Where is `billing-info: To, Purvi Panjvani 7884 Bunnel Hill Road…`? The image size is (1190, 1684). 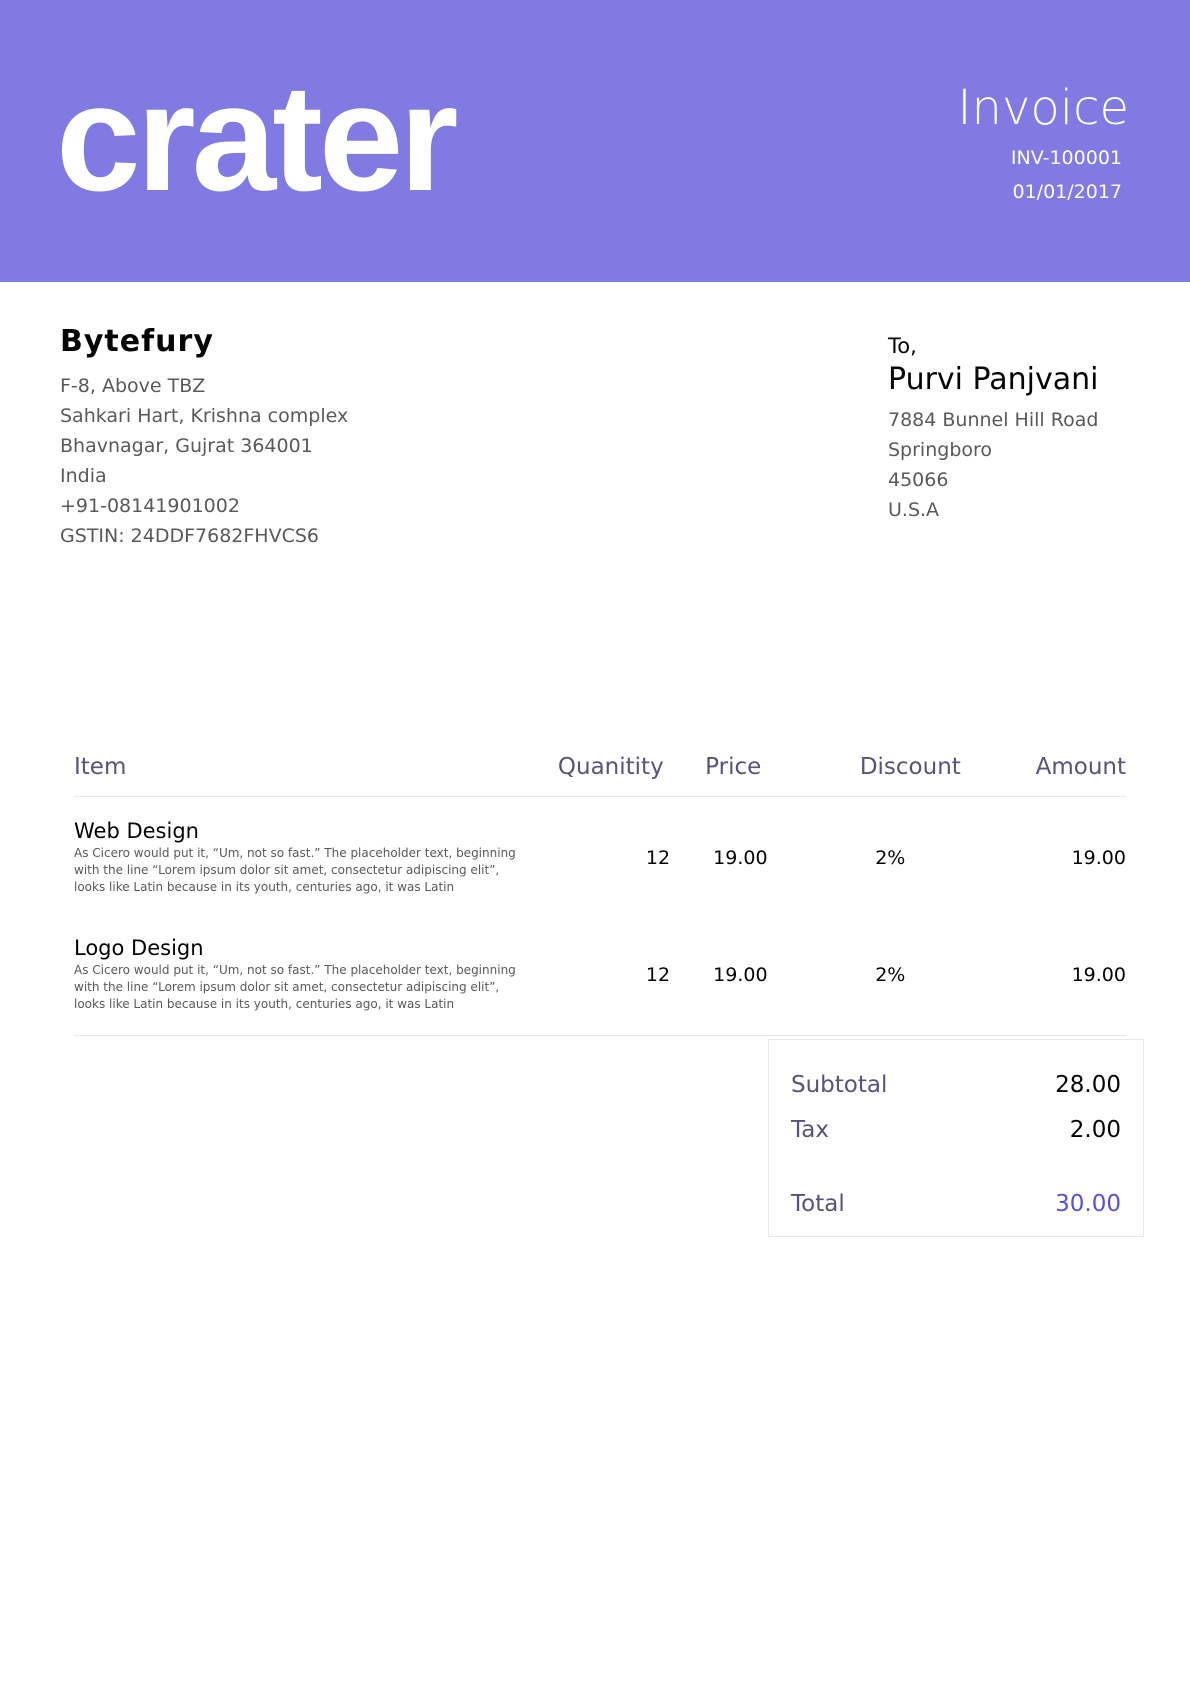 billing-info: To, Purvi Panjvani 7884 Bunnel Hill Road… is located at coordinates (993, 429).